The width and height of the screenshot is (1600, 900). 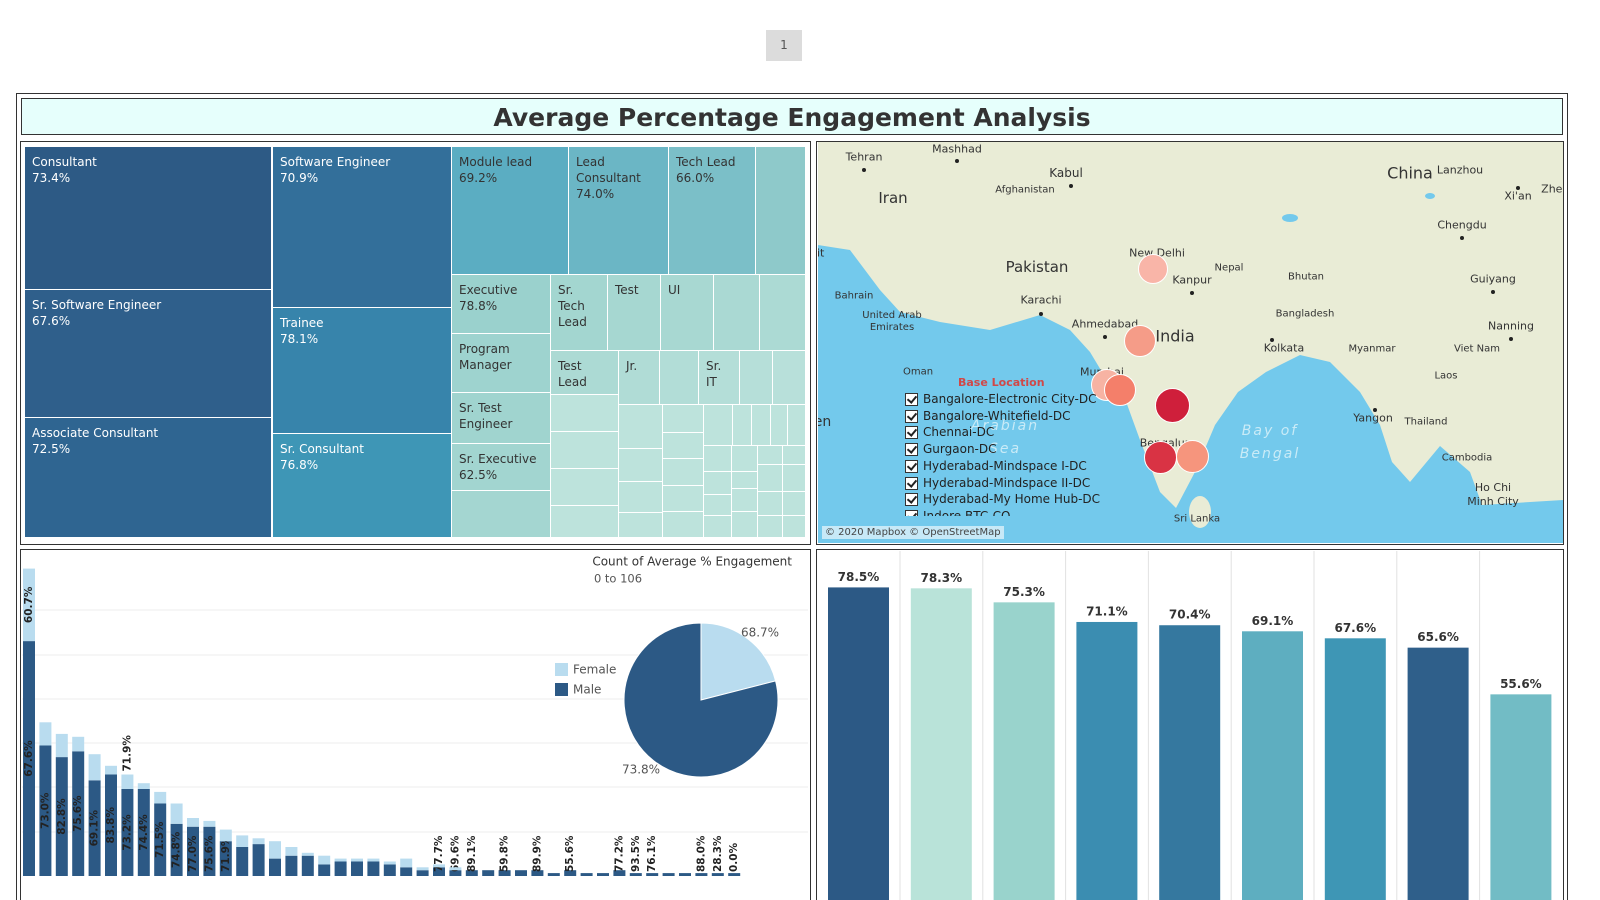 I want to click on place-label: Kuwait, so click(x=821, y=253).